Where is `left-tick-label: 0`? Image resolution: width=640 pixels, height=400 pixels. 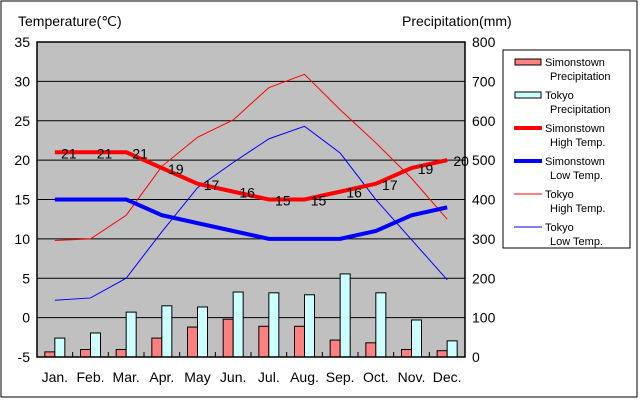
left-tick-label: 0 is located at coordinates (26, 318).